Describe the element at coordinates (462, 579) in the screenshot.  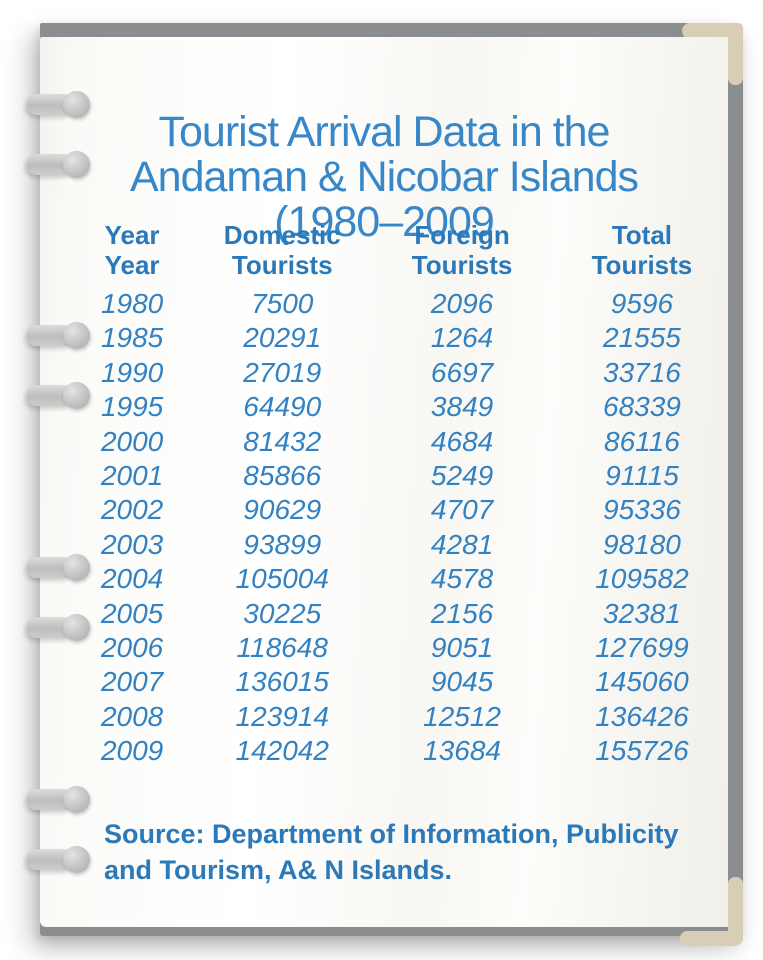
I see `table-cell: 4578` at that location.